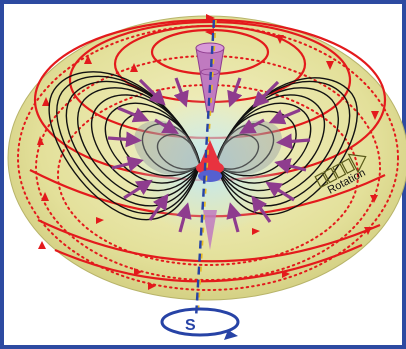 This screenshot has width=406, height=349. I want to click on spin-indicator: S, so click(200, 323).